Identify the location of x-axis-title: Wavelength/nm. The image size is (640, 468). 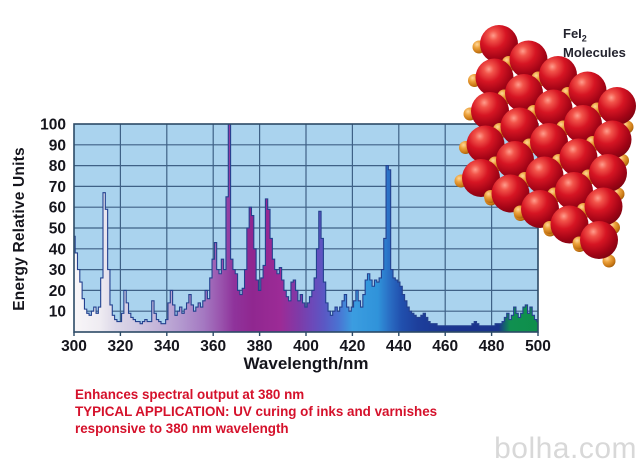
(306, 363).